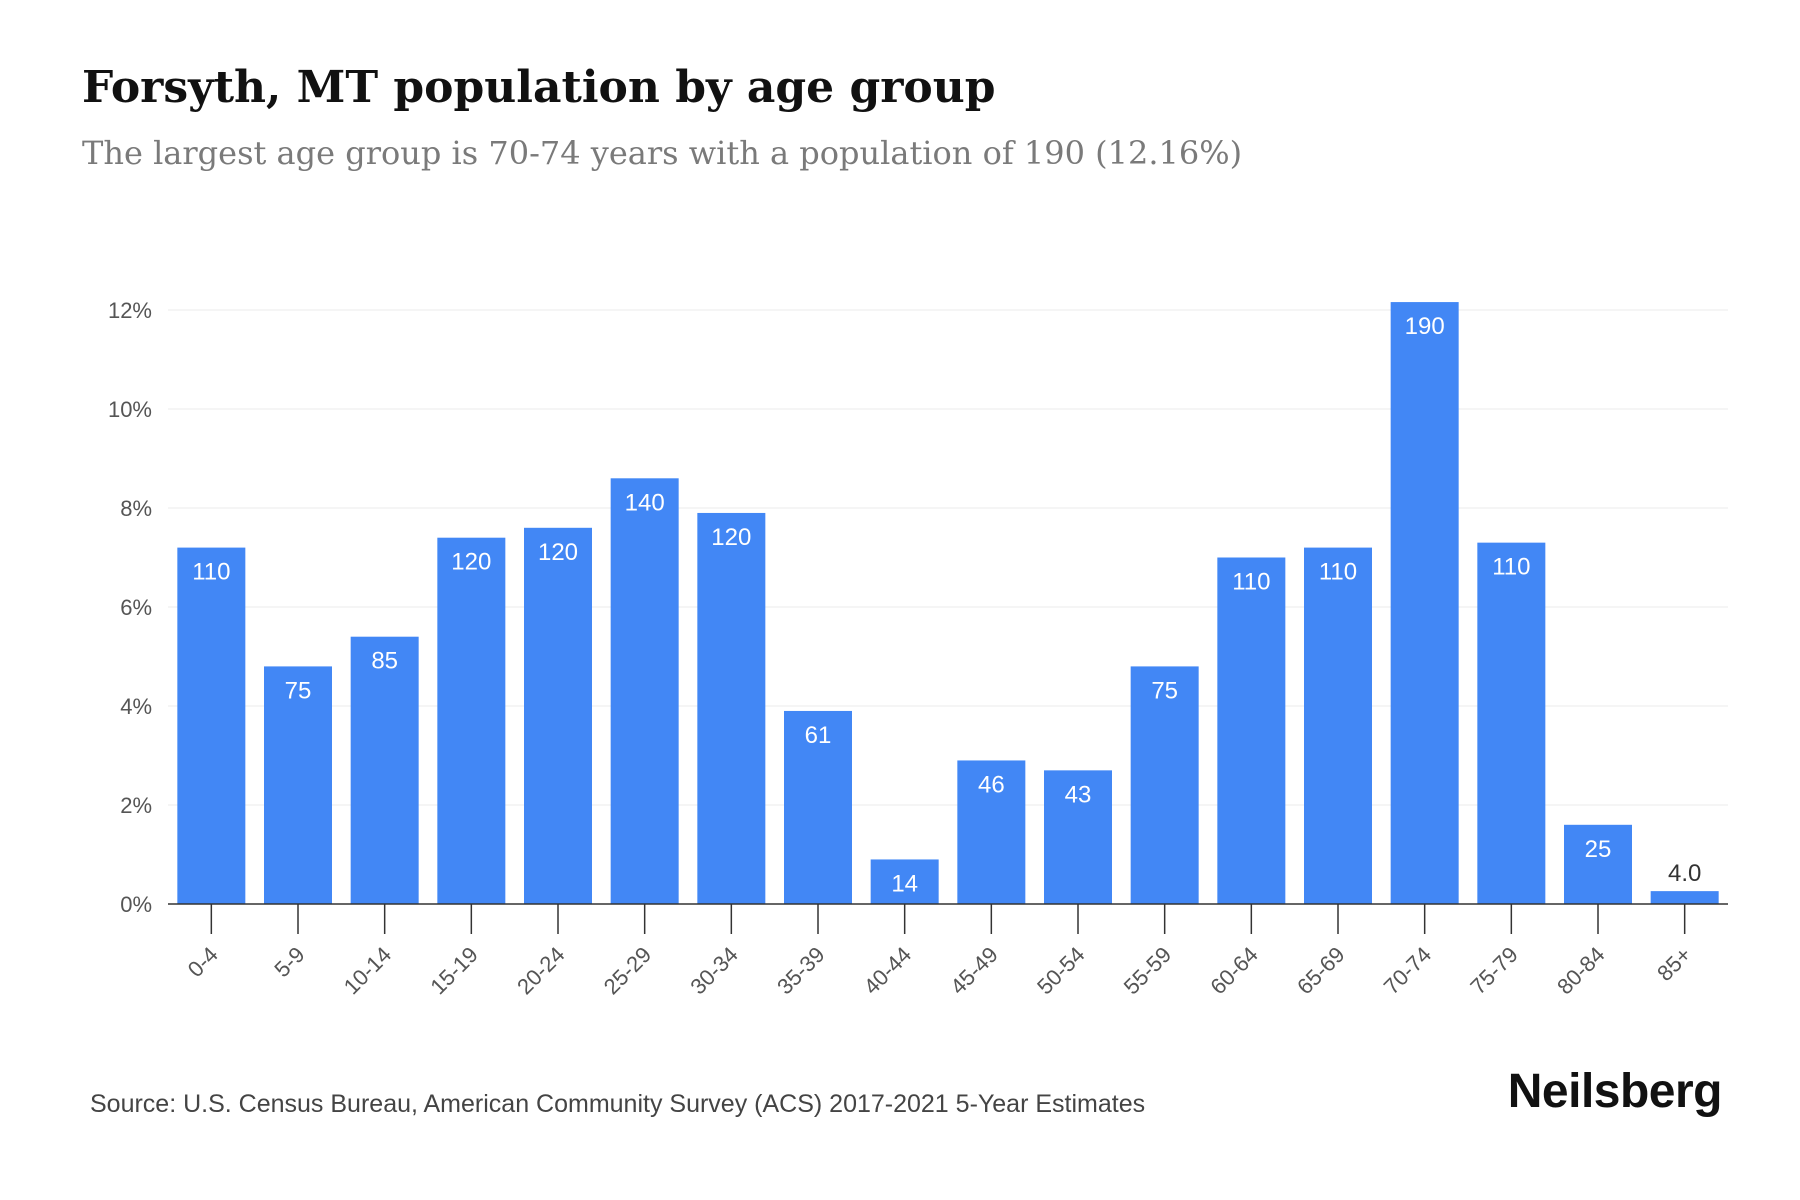 This screenshot has height=1200, width=1800. What do you see at coordinates (1425, 326) in the screenshot?
I see `data-label: 190` at bounding box center [1425, 326].